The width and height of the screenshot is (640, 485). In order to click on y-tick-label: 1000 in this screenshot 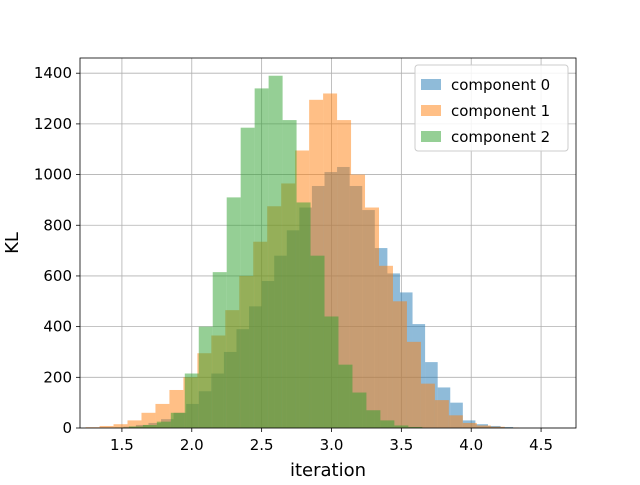, I will do `click(53, 175)`.